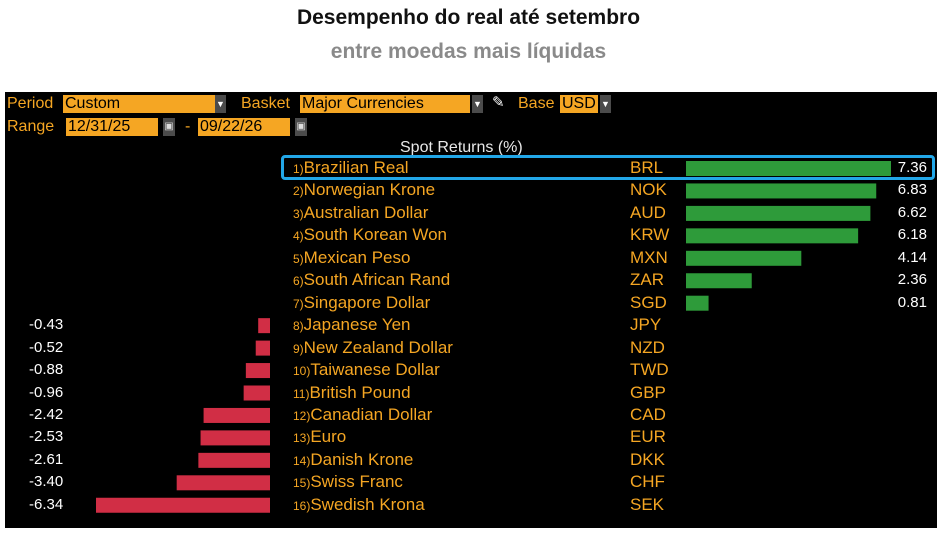 The width and height of the screenshot is (937, 538). What do you see at coordinates (912, 280) in the screenshot?
I see `data-label: 2.36` at bounding box center [912, 280].